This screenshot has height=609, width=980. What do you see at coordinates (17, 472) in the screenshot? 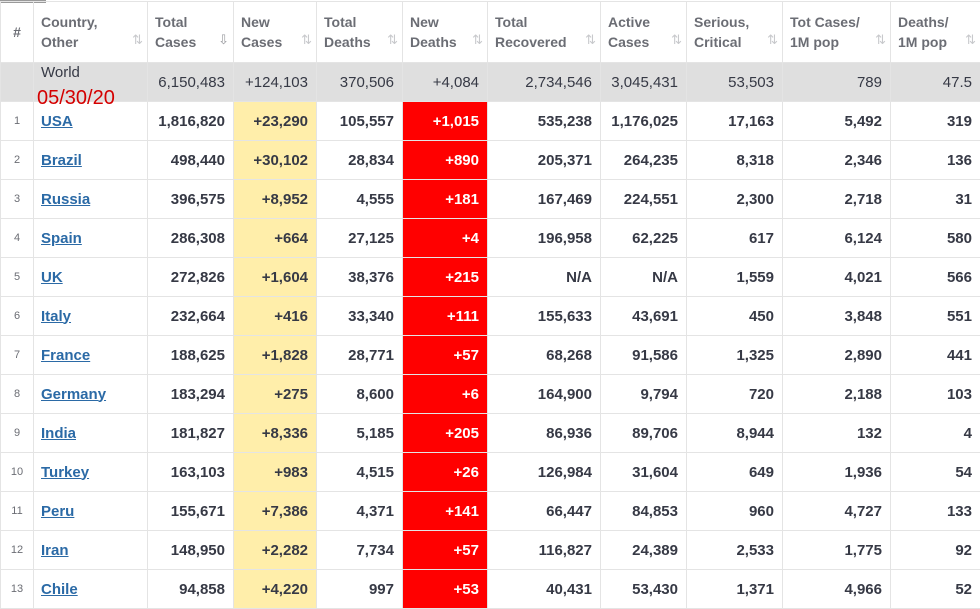
I see `rank-cell: 10` at bounding box center [17, 472].